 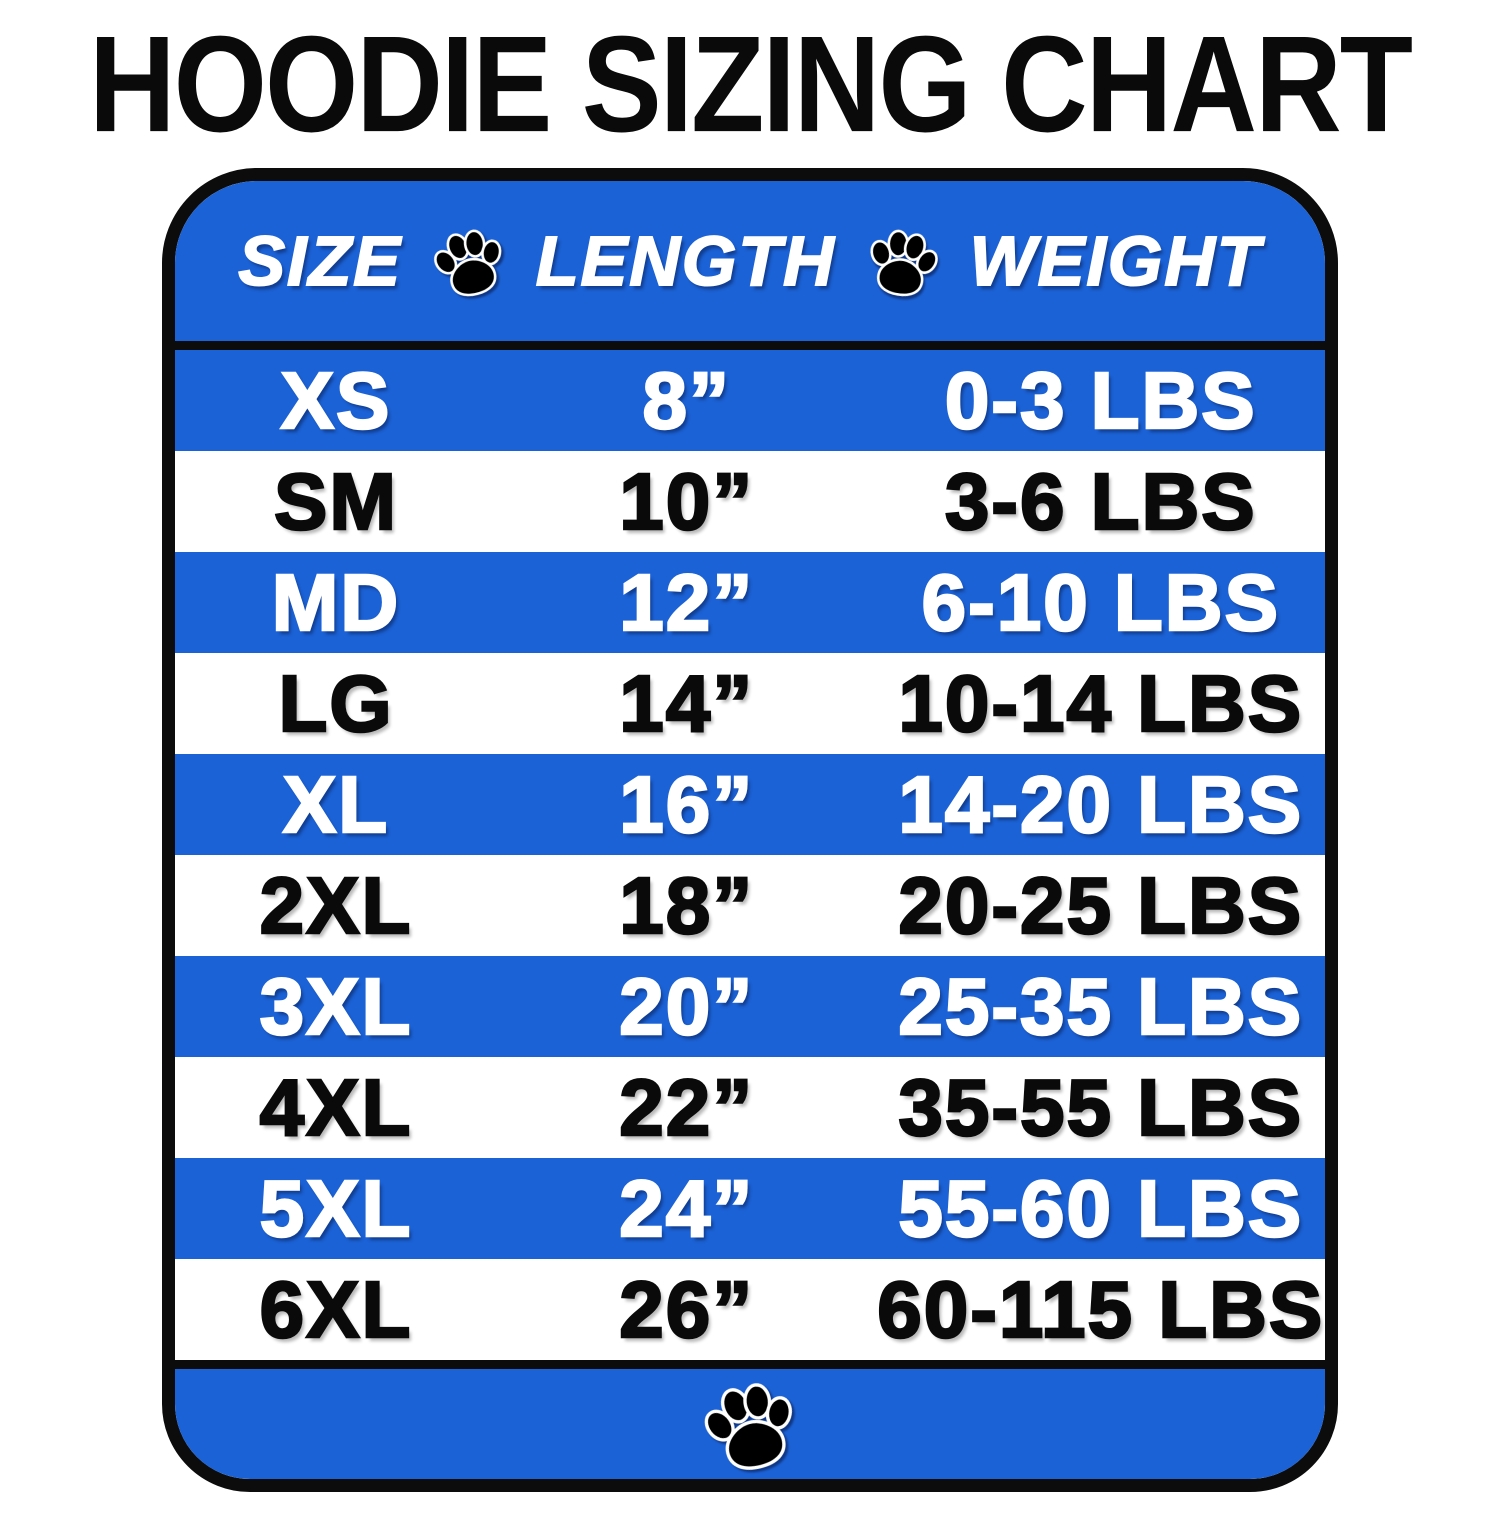 What do you see at coordinates (336, 603) in the screenshot?
I see `size-cell: MD` at bounding box center [336, 603].